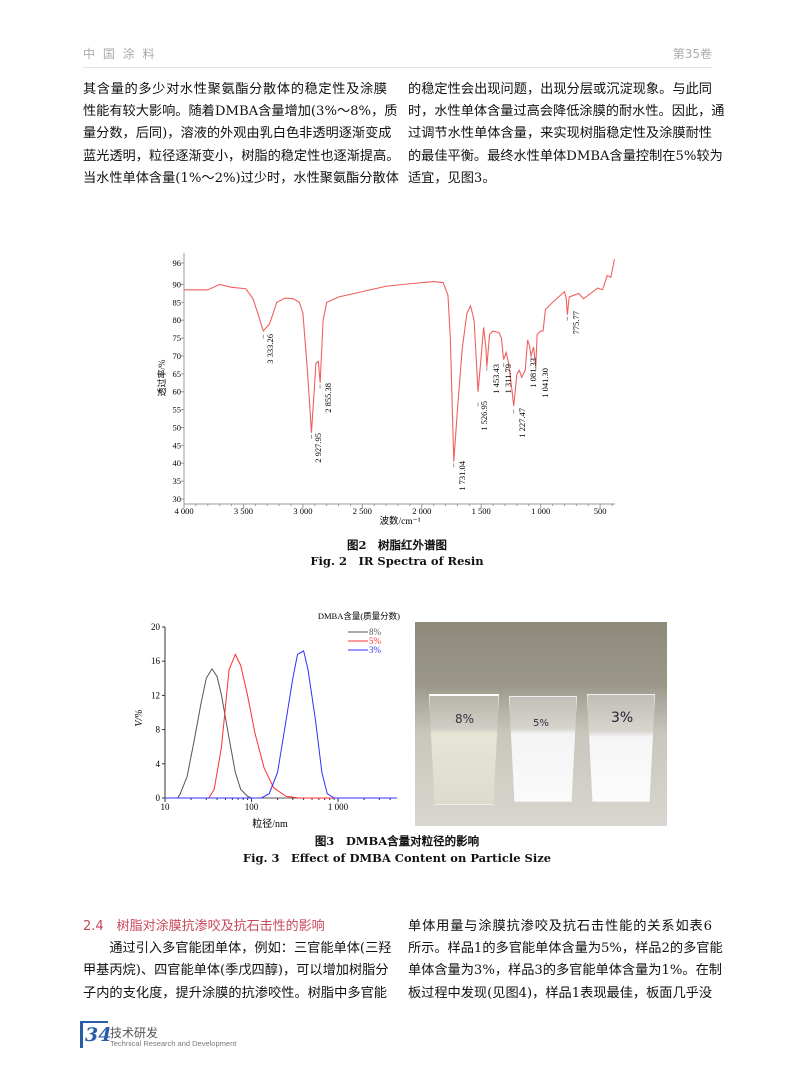 This screenshot has height=1077, width=794. What do you see at coordinates (465, 719) in the screenshot?
I see `cup-label: 8%` at bounding box center [465, 719].